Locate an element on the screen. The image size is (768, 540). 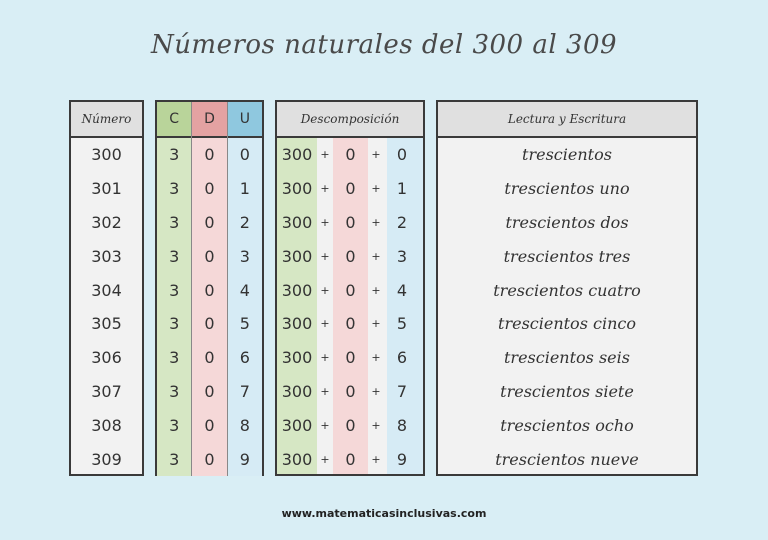
lectura-cell: trescientos cinco is located at coordinates (567, 324).